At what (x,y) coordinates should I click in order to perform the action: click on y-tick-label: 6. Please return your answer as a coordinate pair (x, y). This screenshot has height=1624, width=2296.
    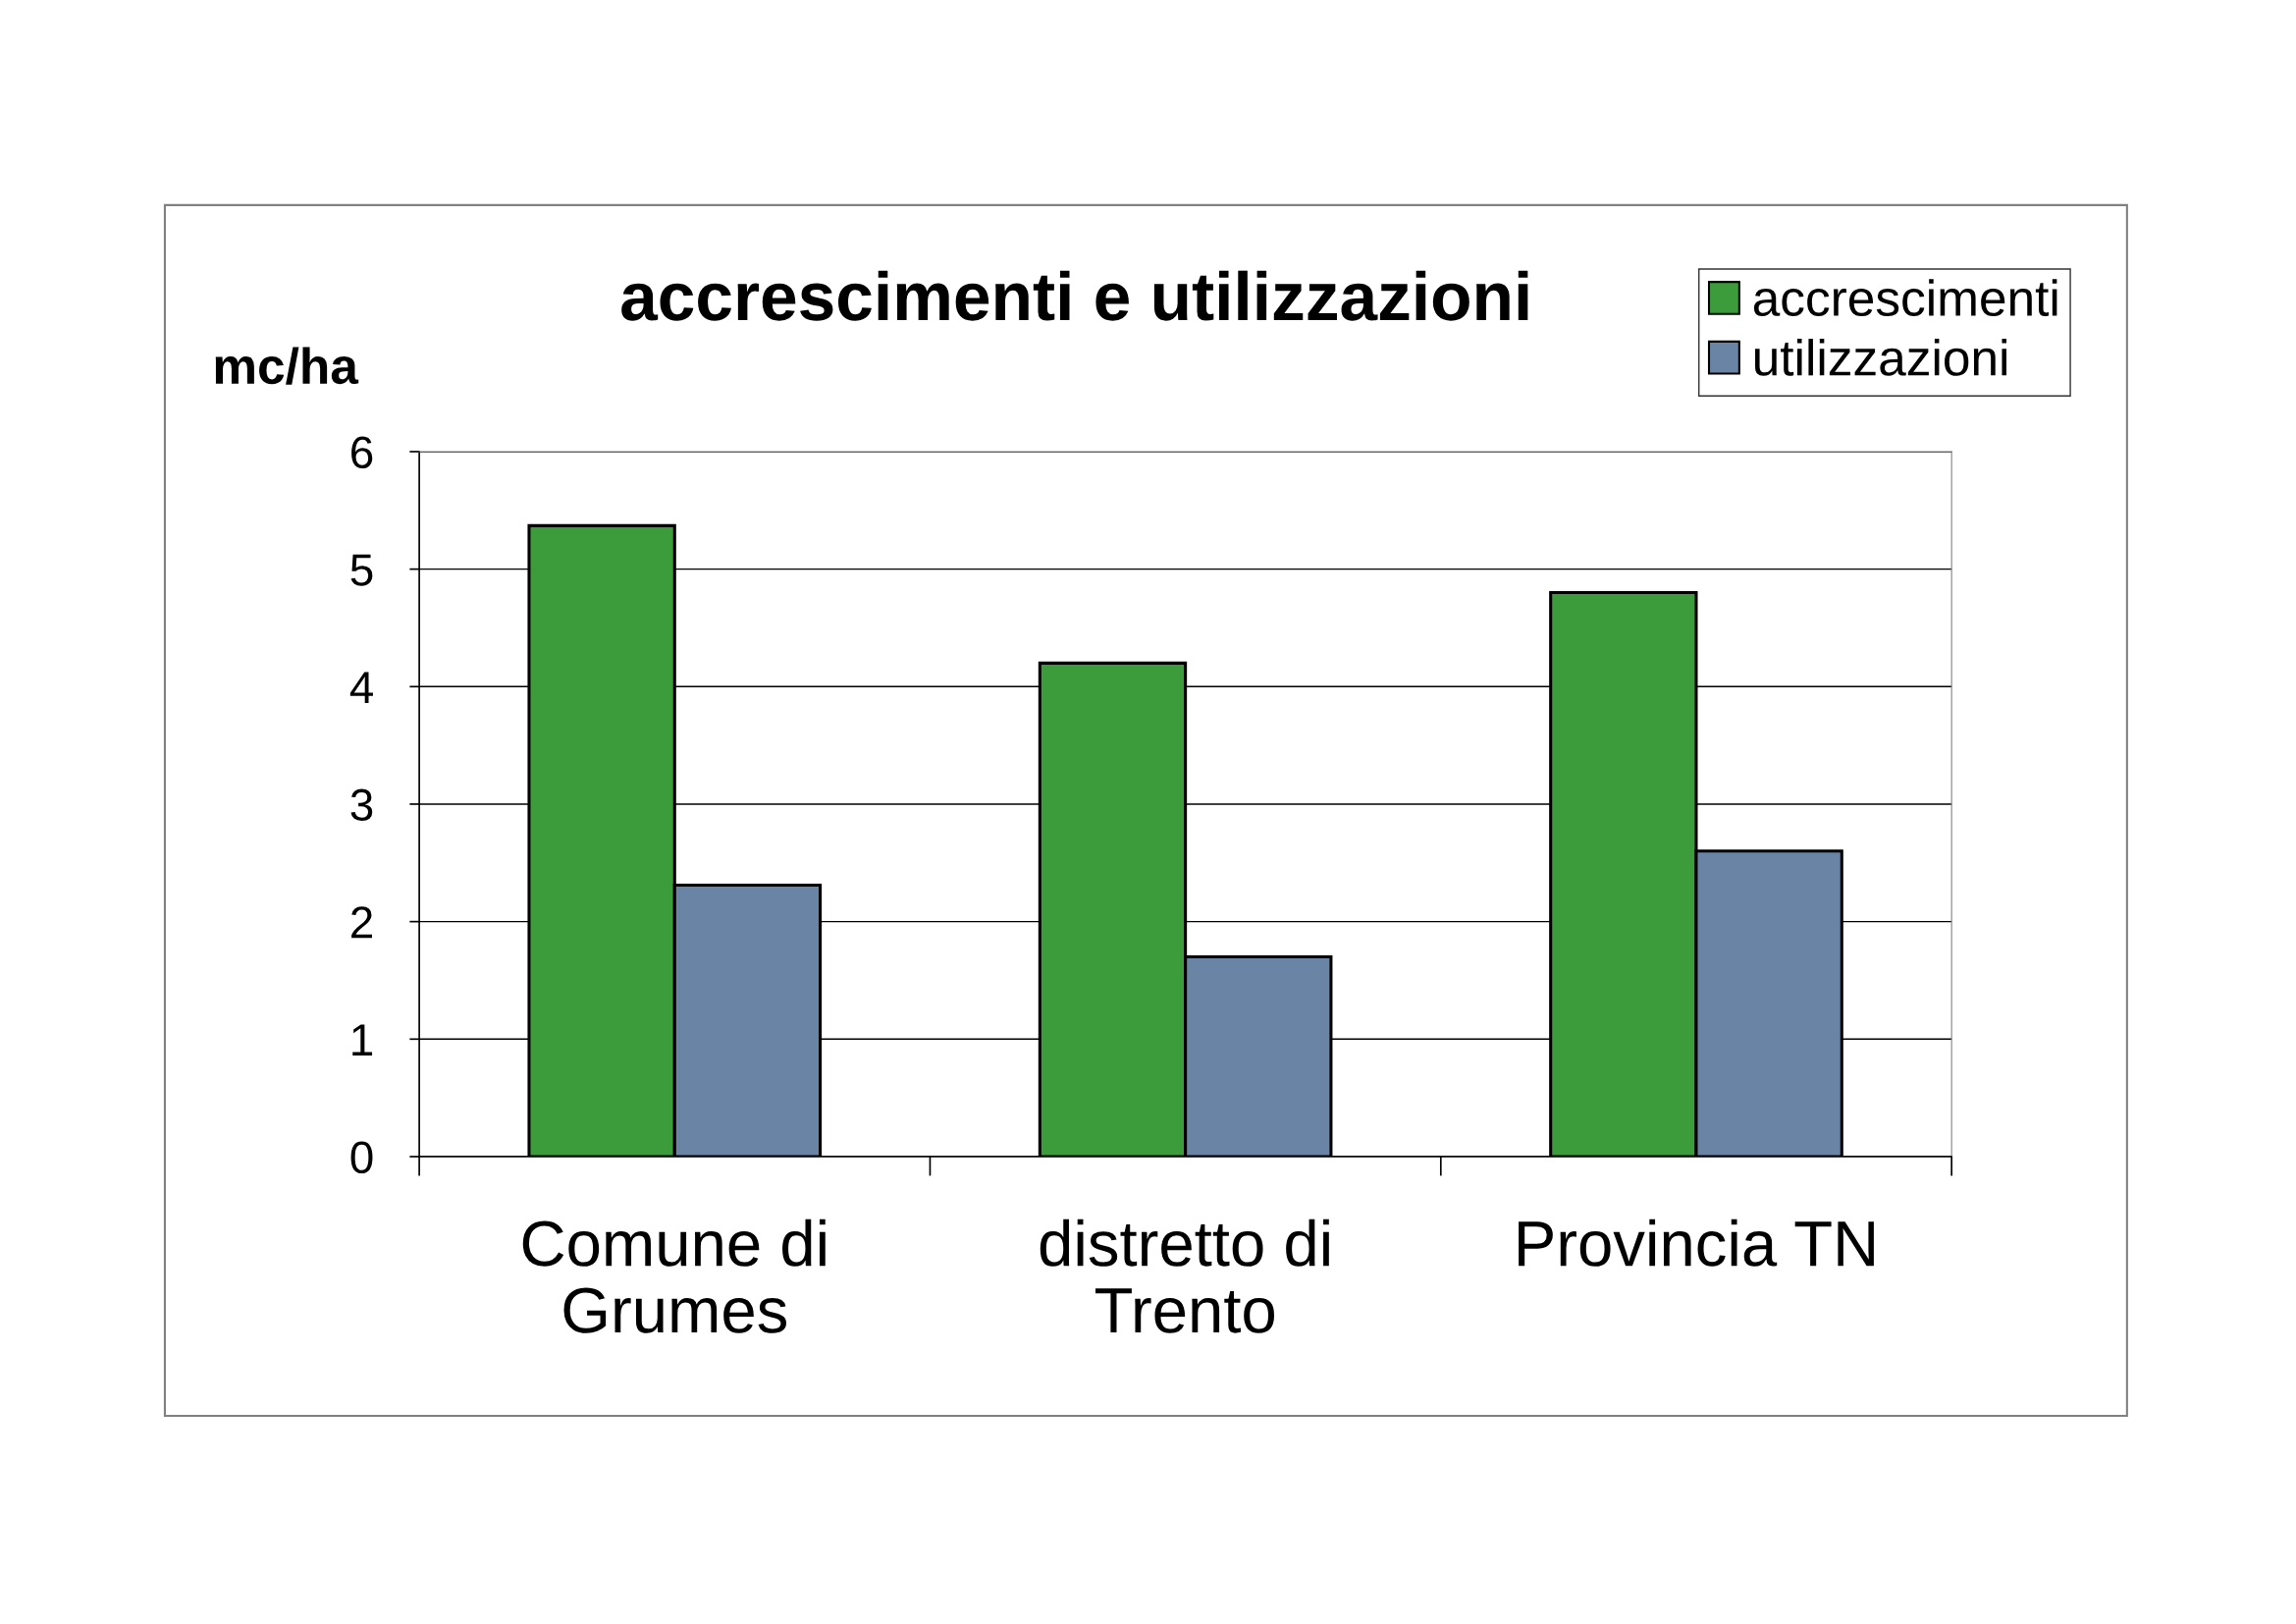
    Looking at the image, I should click on (362, 452).